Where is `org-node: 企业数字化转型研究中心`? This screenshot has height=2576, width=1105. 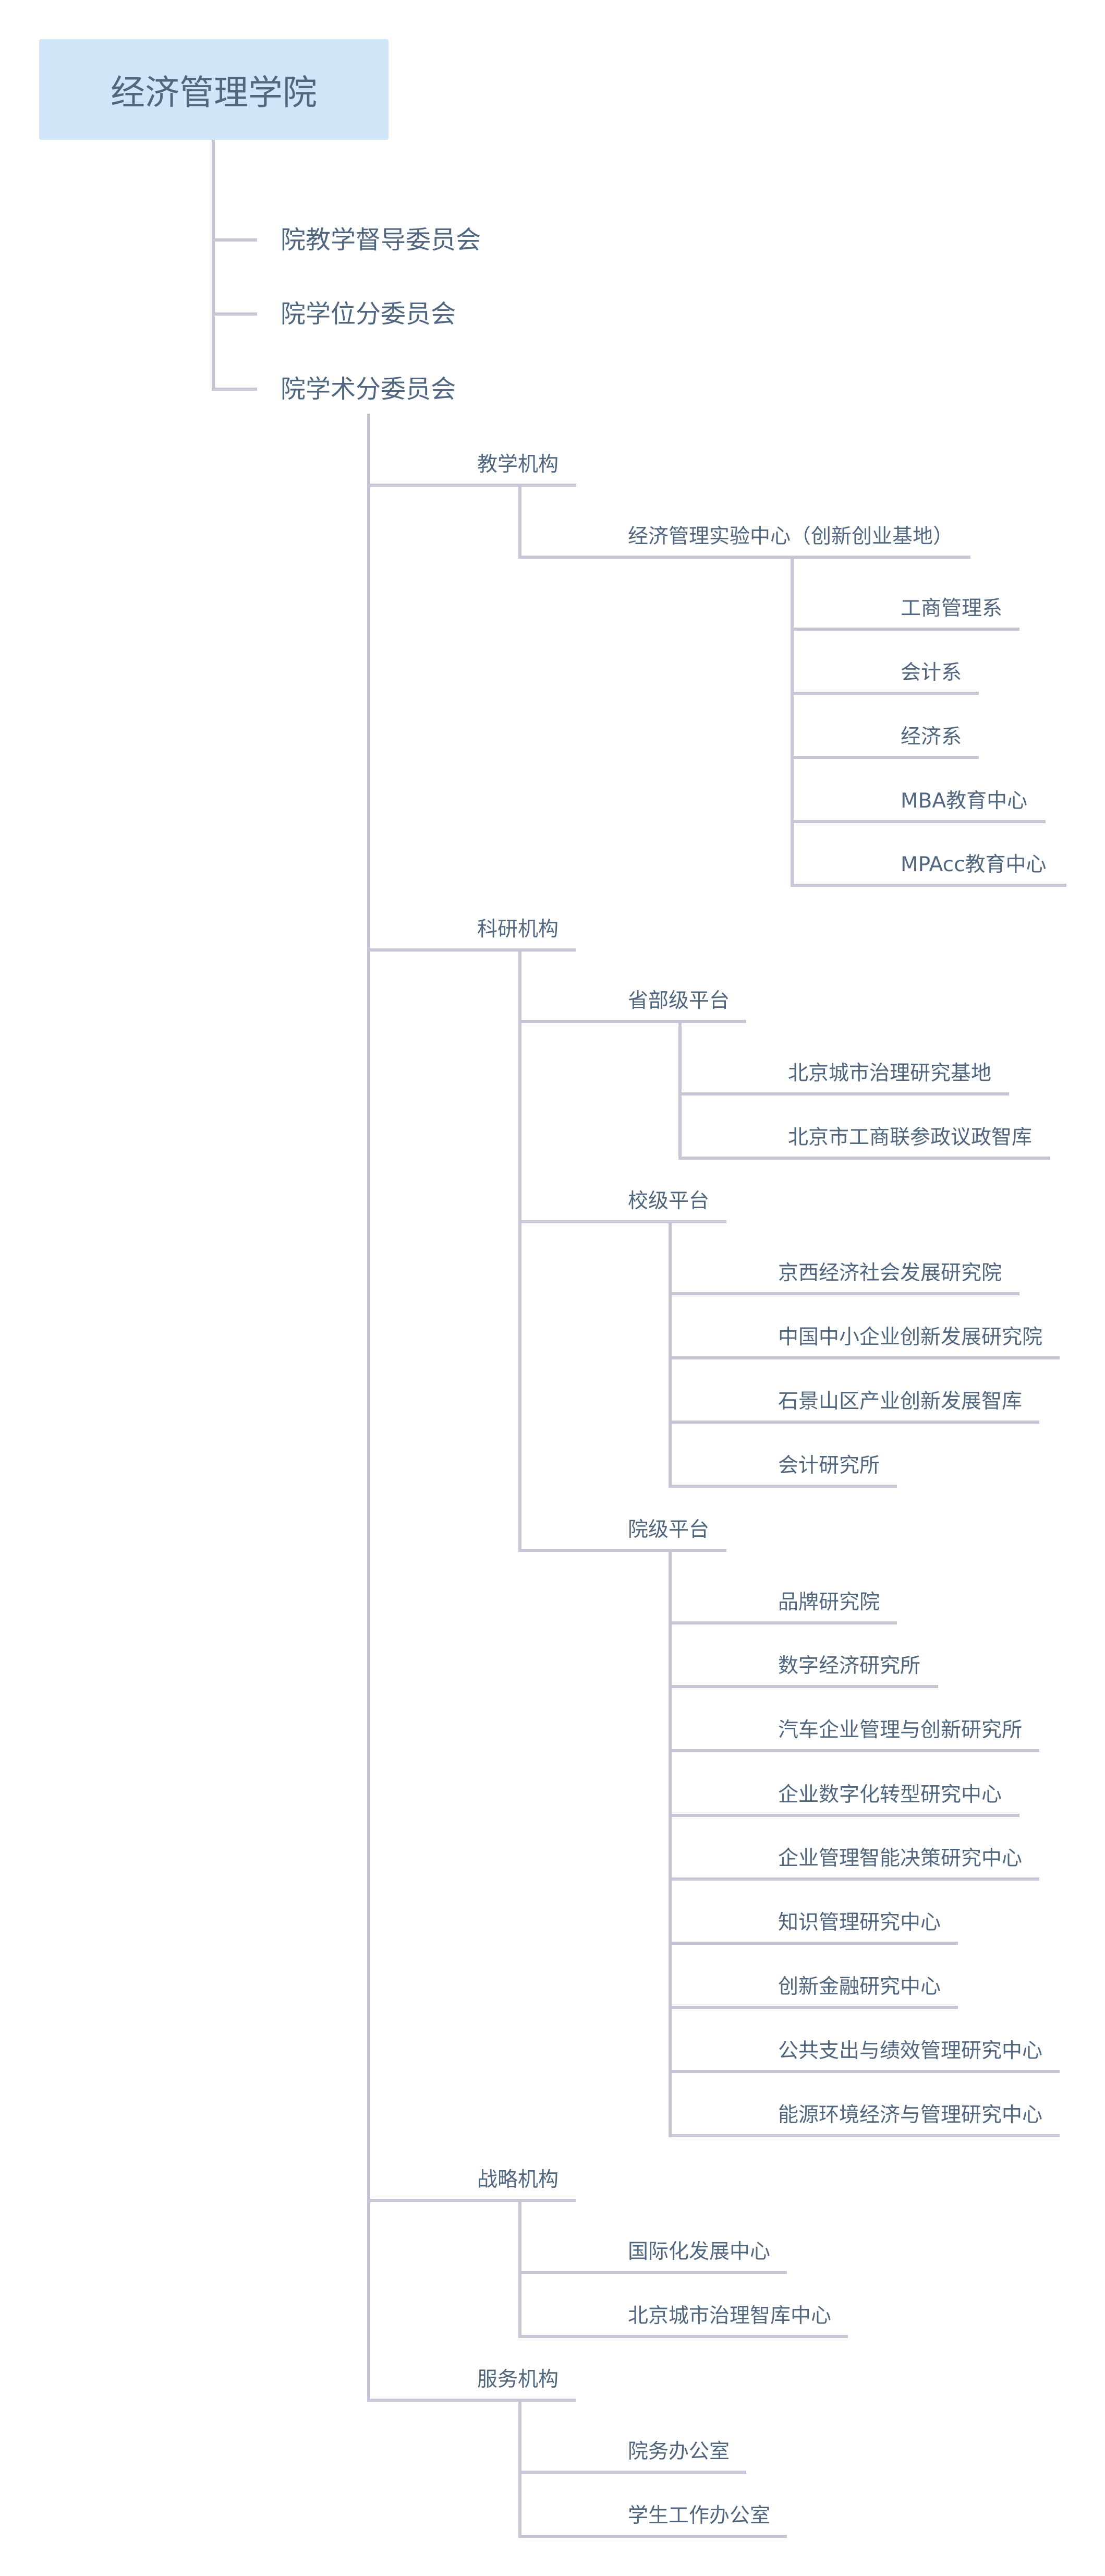
org-node: 企业数字化转型研究中心 is located at coordinates (890, 1795).